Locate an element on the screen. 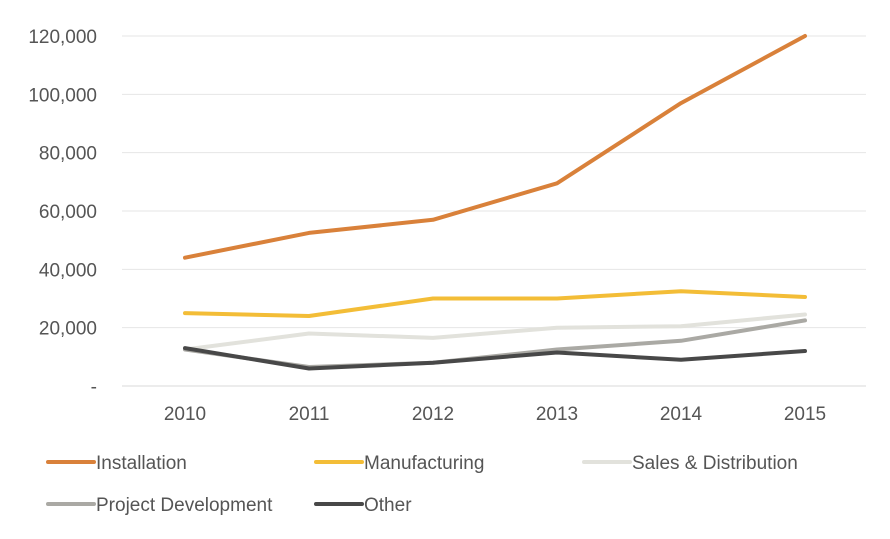  y-tick-label: 40,000 is located at coordinates (68, 270).